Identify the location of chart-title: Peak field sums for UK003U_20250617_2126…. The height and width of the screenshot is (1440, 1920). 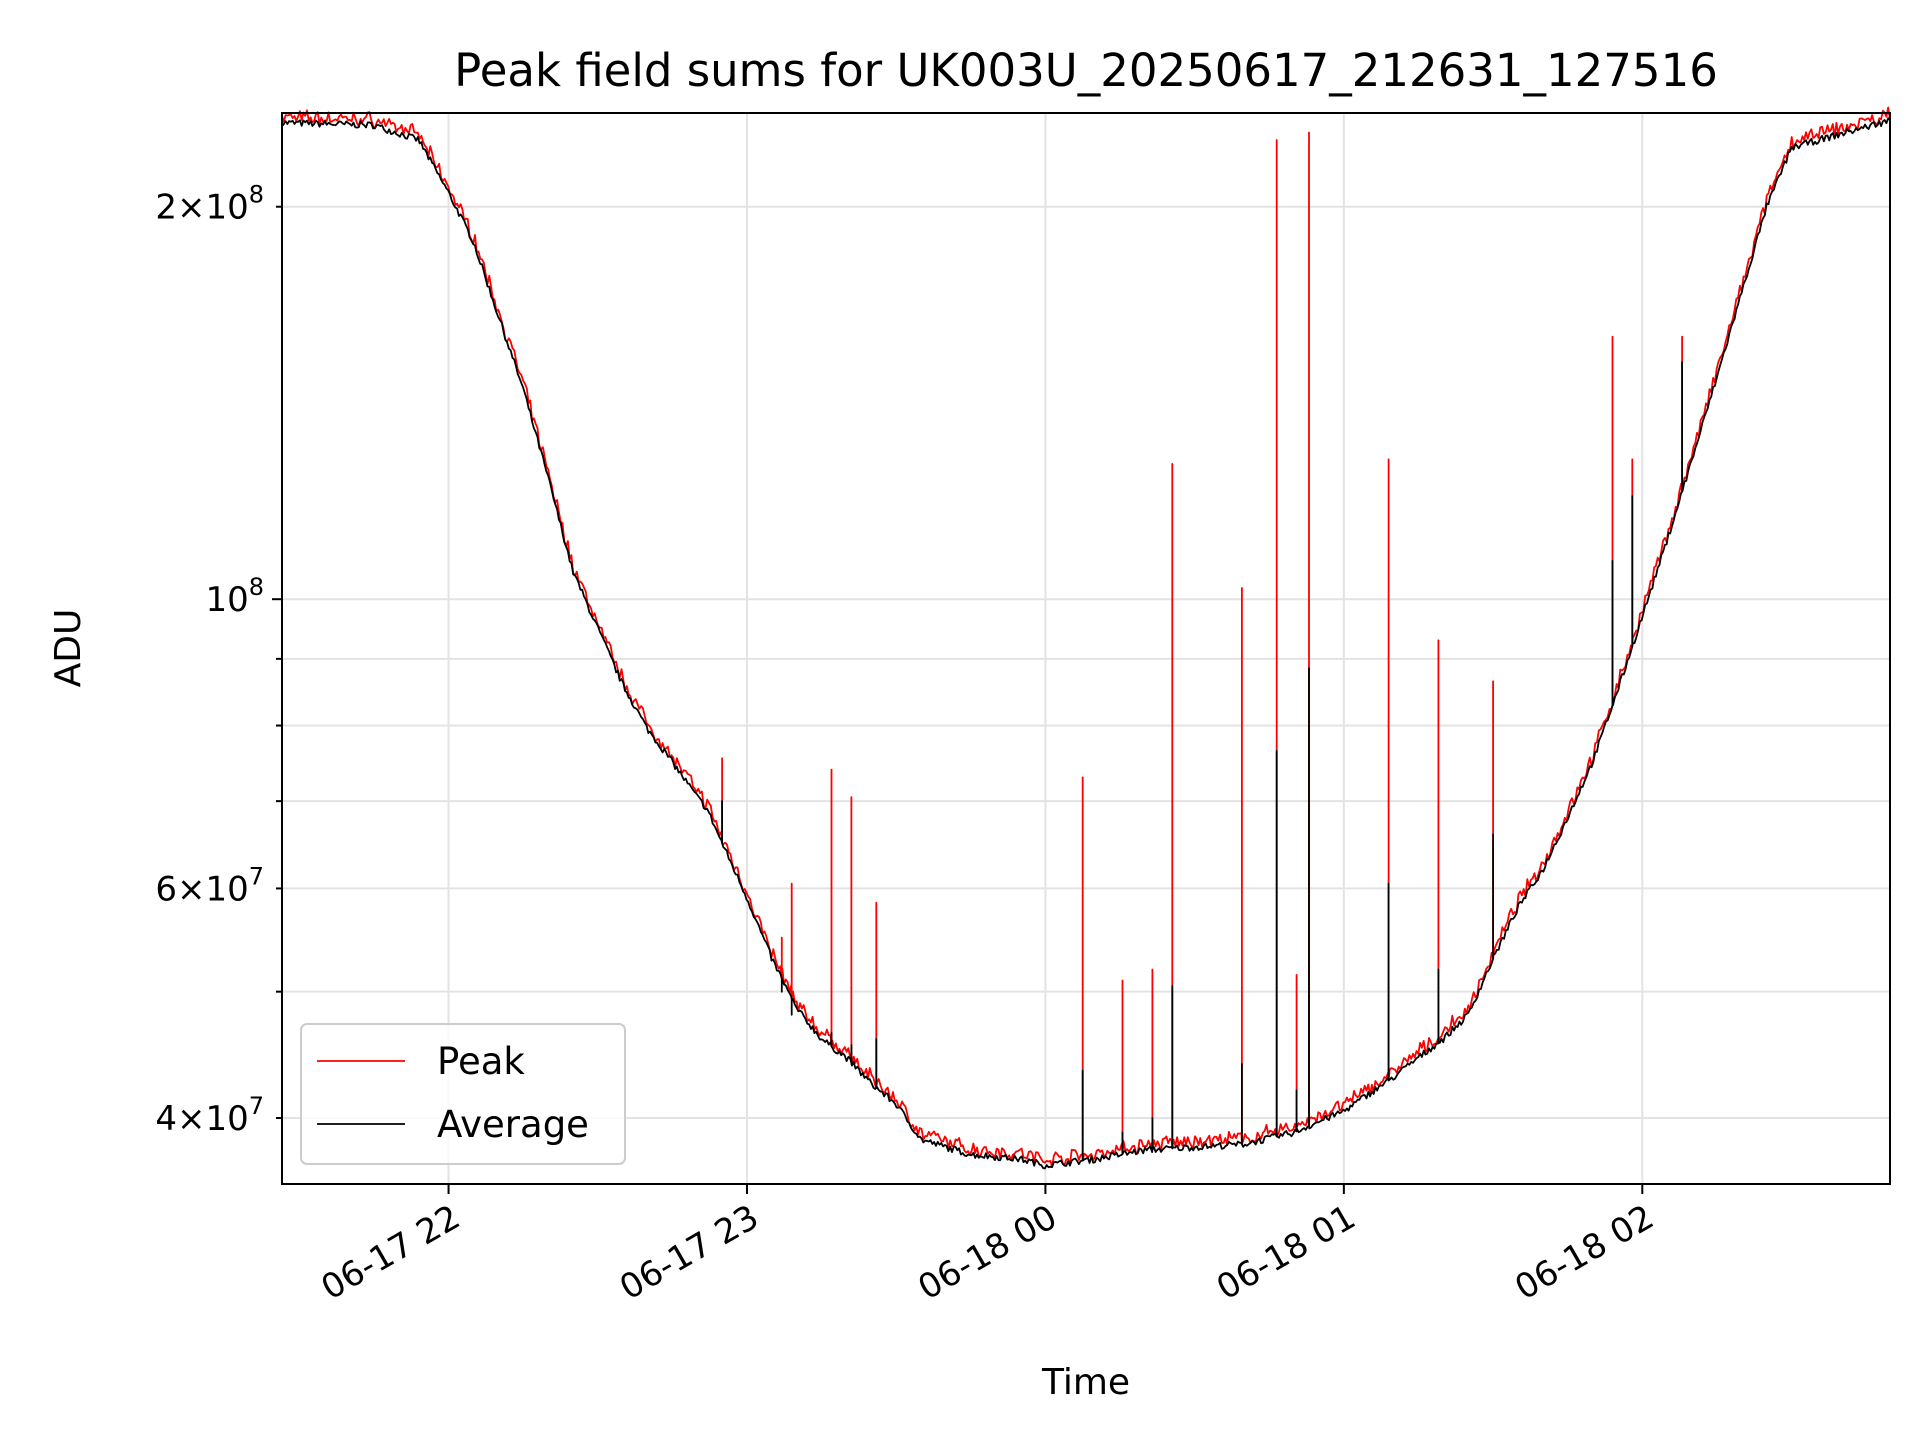
(1086, 70).